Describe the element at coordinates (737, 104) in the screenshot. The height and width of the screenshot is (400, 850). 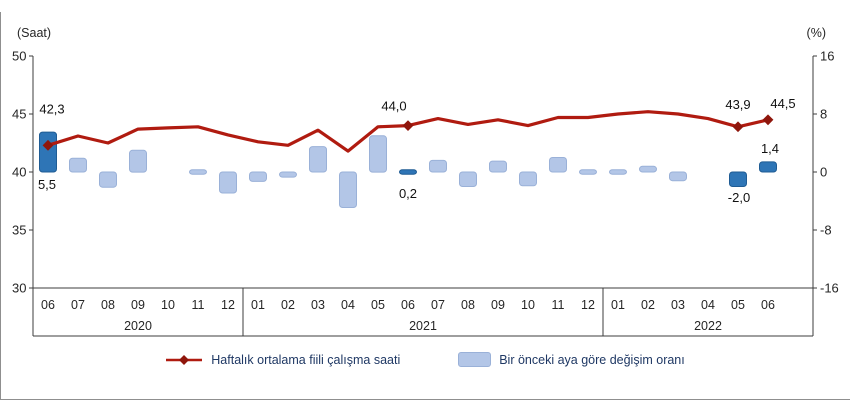
I see `line-data-label: 43,9` at that location.